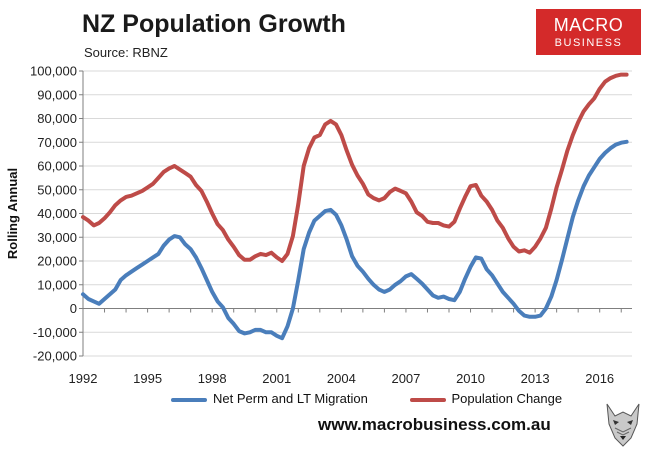  I want to click on y-tick-label: 50,000, so click(57, 189).